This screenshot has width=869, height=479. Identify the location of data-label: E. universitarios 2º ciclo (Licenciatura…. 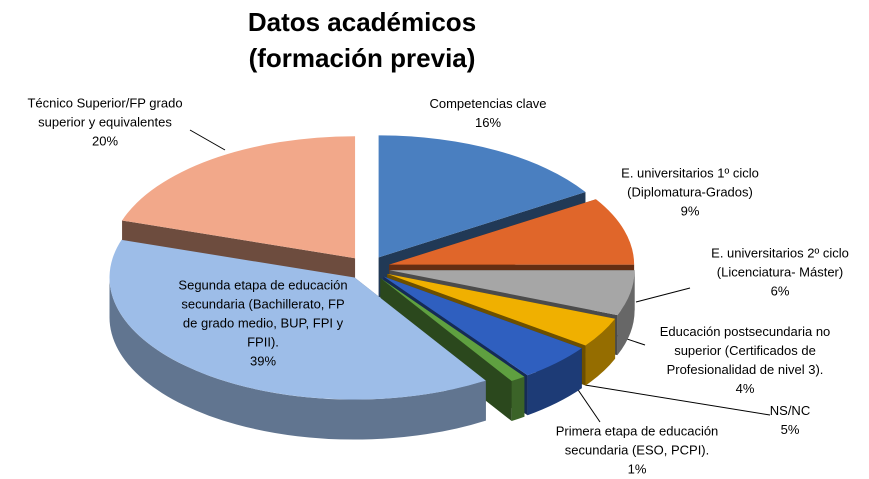
(777, 272).